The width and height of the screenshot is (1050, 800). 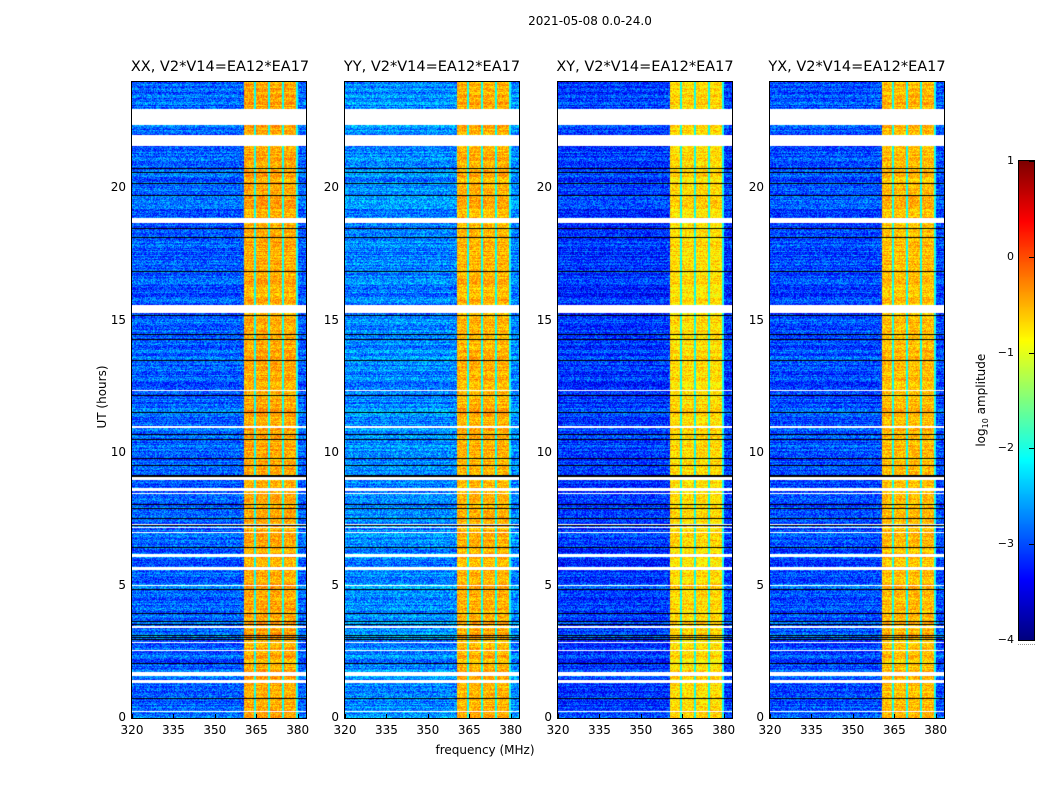 I want to click on colorbar, so click(x=1026, y=400).